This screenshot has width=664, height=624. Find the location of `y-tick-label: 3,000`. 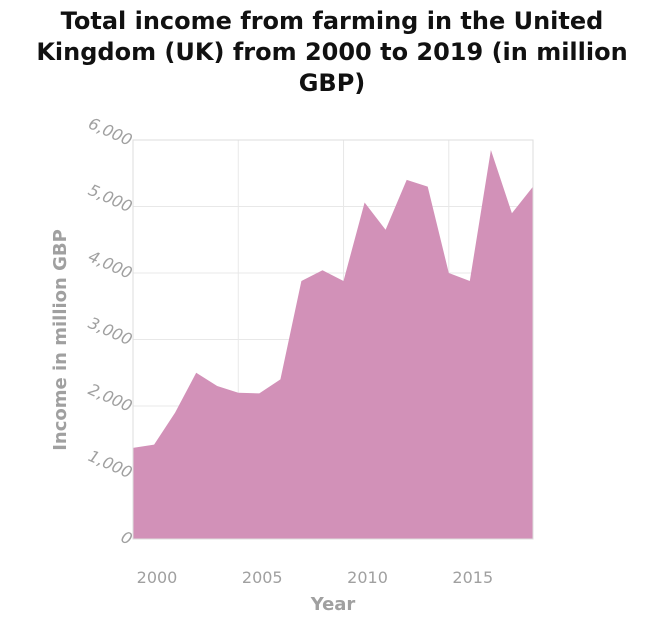

y-tick-label: 3,000 is located at coordinates (111, 331).